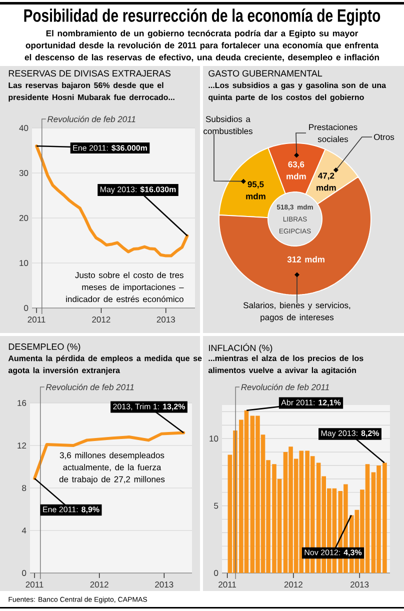 The image size is (404, 611). What do you see at coordinates (296, 170) in the screenshot?
I see `data-label: 63,6 mdm` at bounding box center [296, 170].